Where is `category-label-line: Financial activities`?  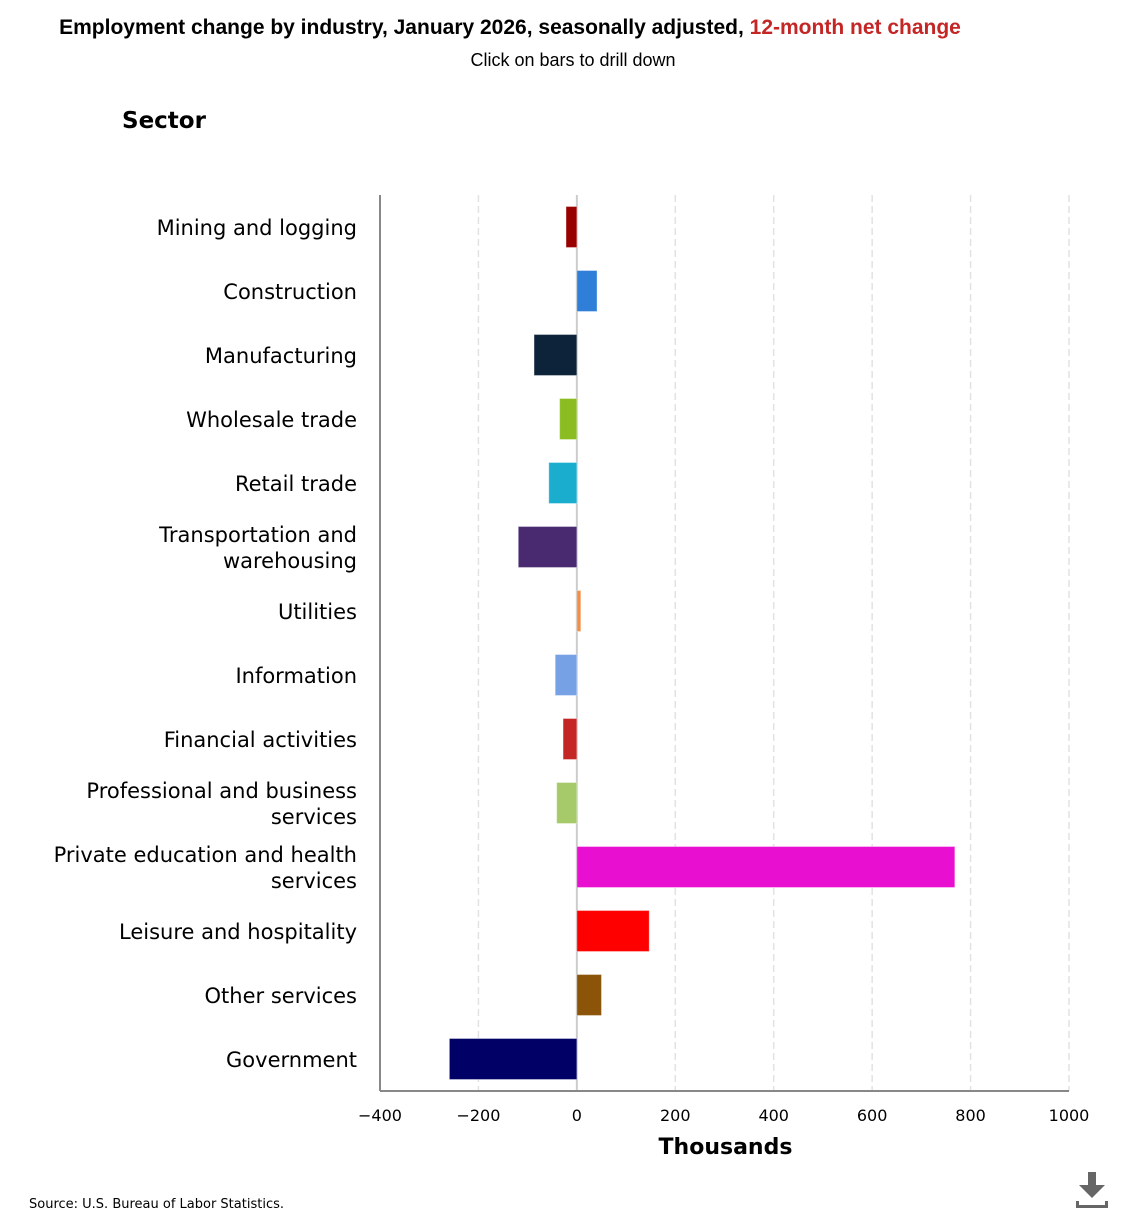 category-label-line: Financial activities is located at coordinates (260, 740).